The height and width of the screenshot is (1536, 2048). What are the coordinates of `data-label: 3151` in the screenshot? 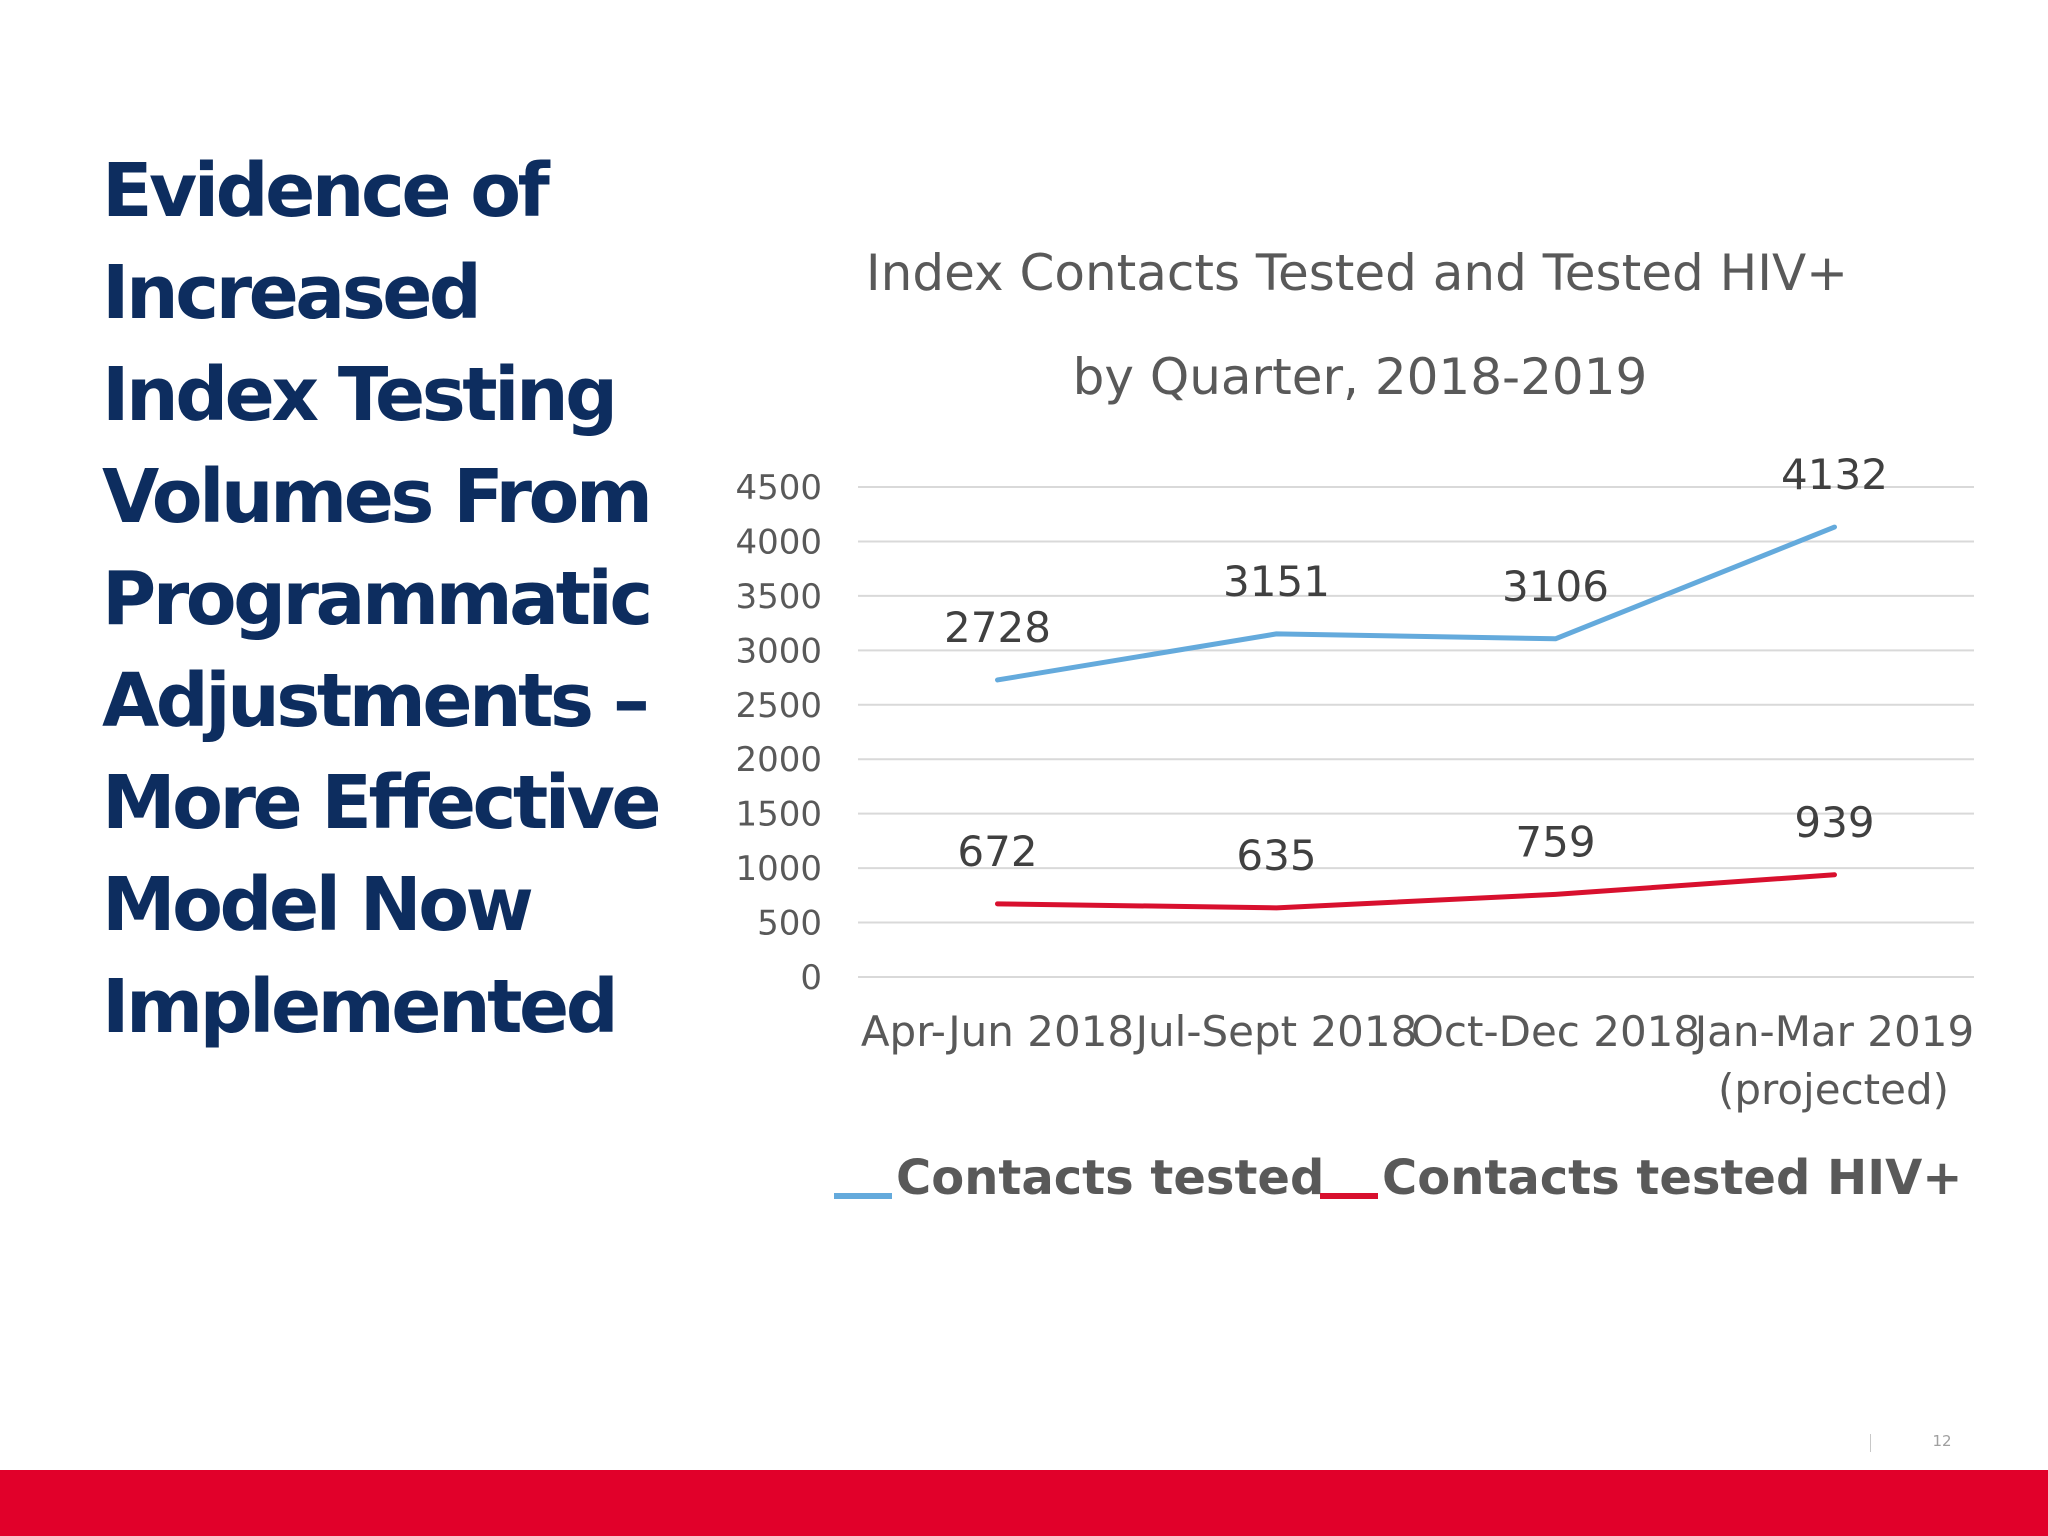 It's located at (1276, 581).